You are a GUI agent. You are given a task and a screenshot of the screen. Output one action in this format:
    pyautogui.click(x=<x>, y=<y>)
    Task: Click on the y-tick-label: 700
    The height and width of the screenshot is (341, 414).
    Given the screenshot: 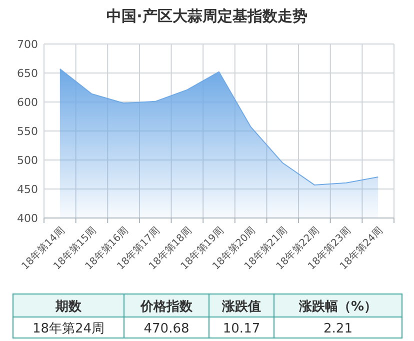 What is the action you would take?
    pyautogui.click(x=27, y=44)
    